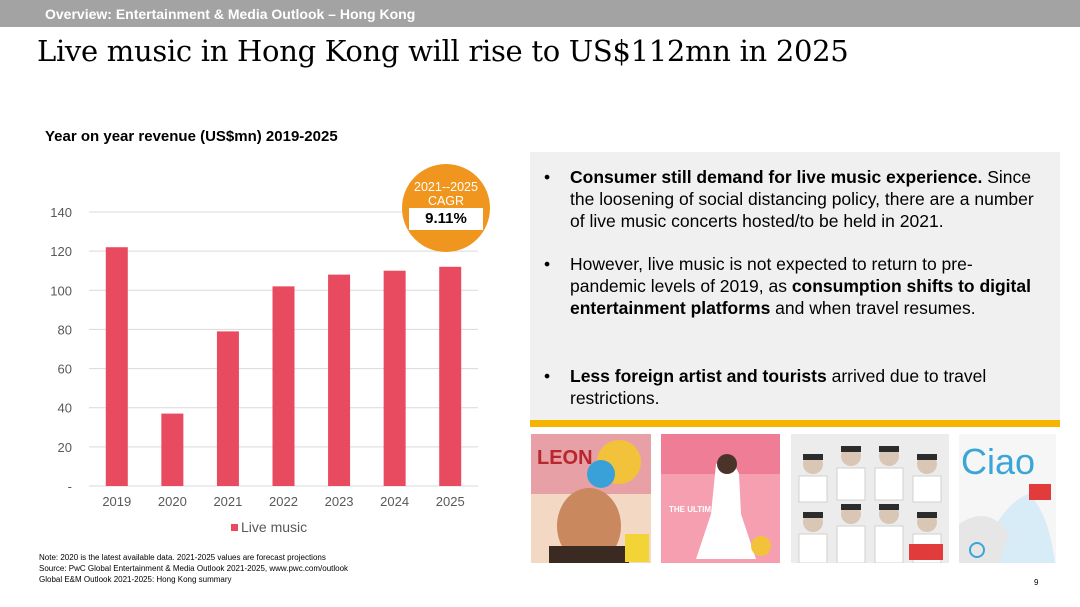 The width and height of the screenshot is (1080, 607). I want to click on cagr-value: 9.11%, so click(446, 219).